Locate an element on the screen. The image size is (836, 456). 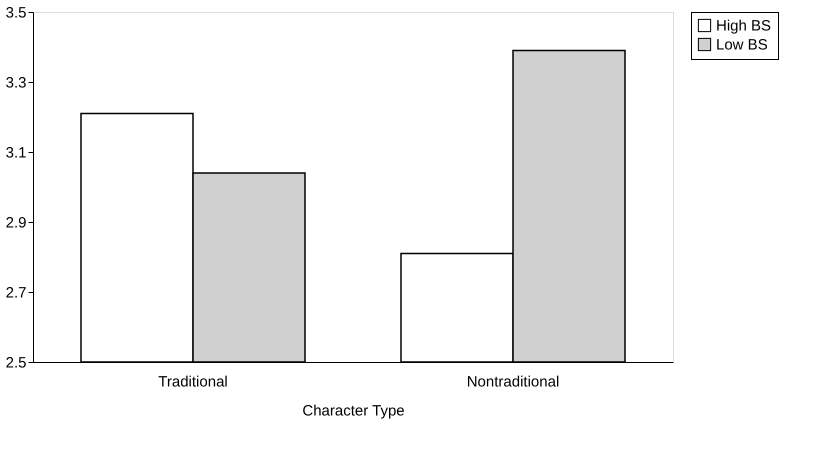
y-tick-label: 3.1 is located at coordinates (16, 153).